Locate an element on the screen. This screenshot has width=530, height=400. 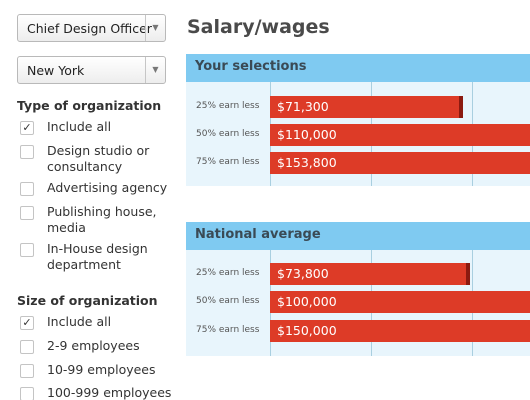
panel-header: Your selections is located at coordinates (358, 68).